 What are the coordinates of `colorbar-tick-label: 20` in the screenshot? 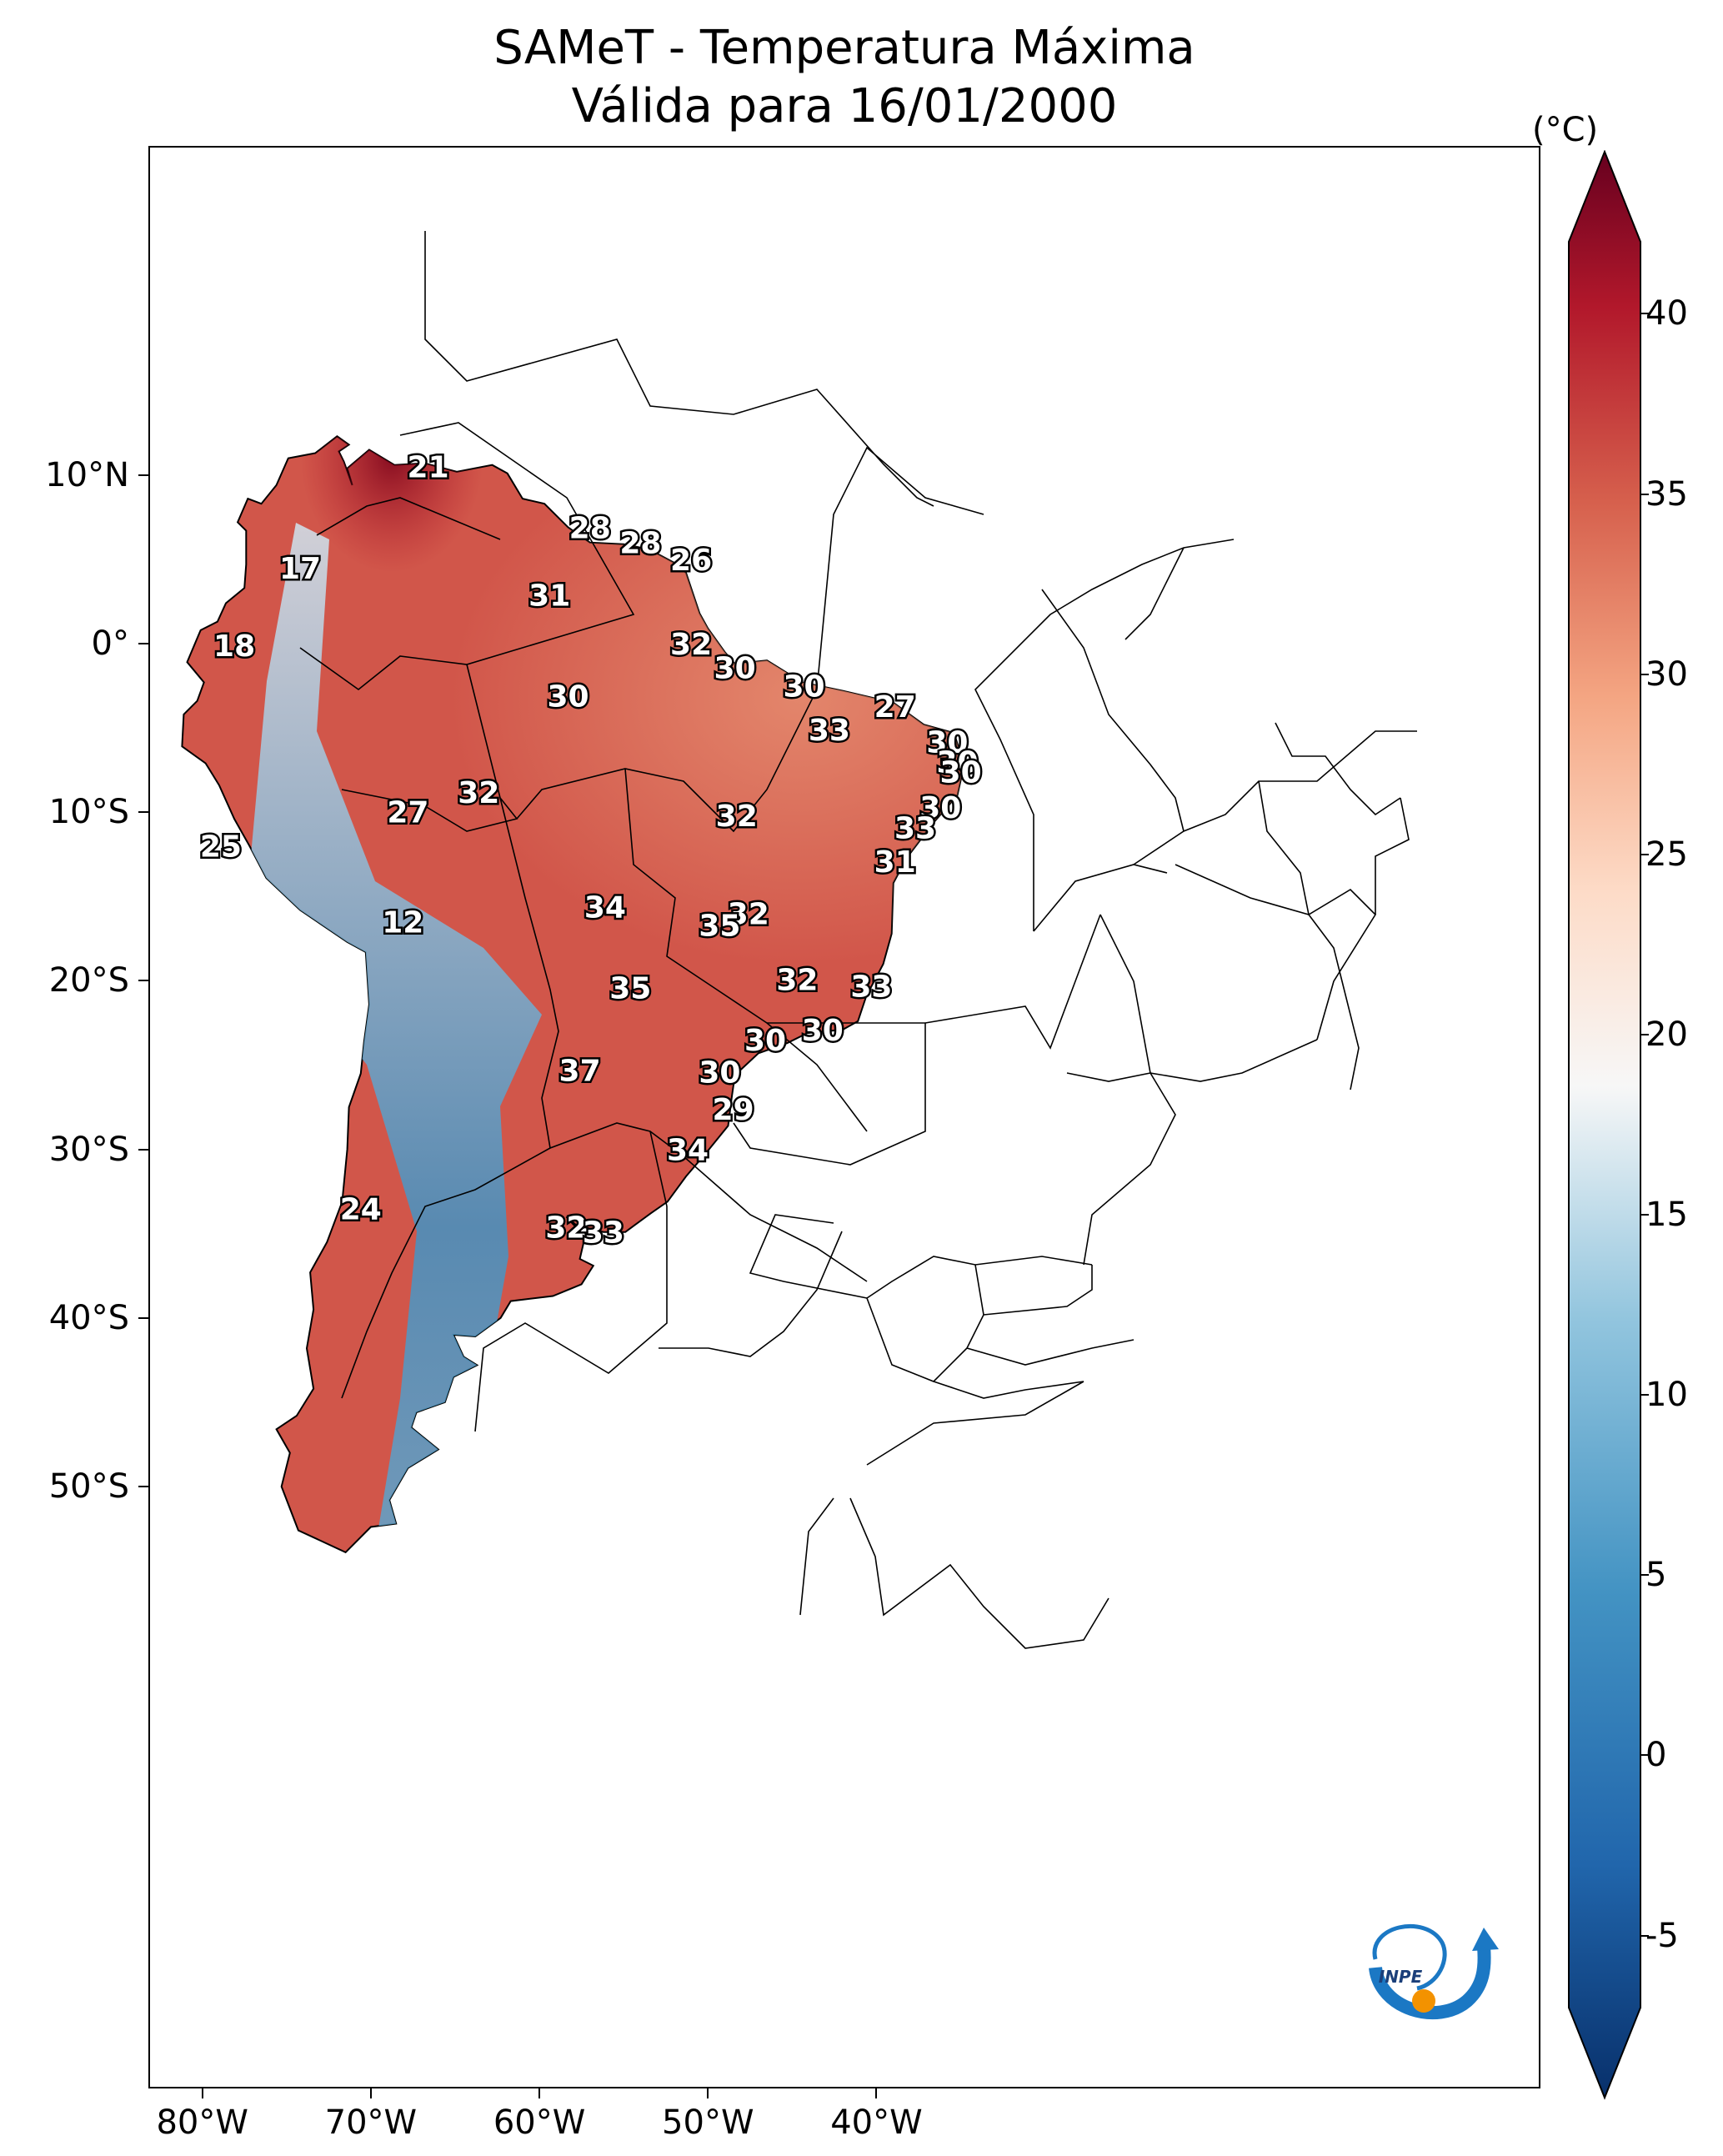 It's located at (1666, 1034).